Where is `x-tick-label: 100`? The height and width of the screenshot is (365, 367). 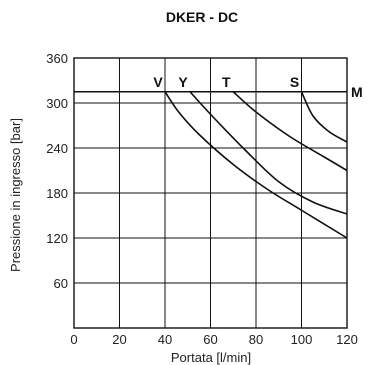 x-tick-label: 100 is located at coordinates (302, 339).